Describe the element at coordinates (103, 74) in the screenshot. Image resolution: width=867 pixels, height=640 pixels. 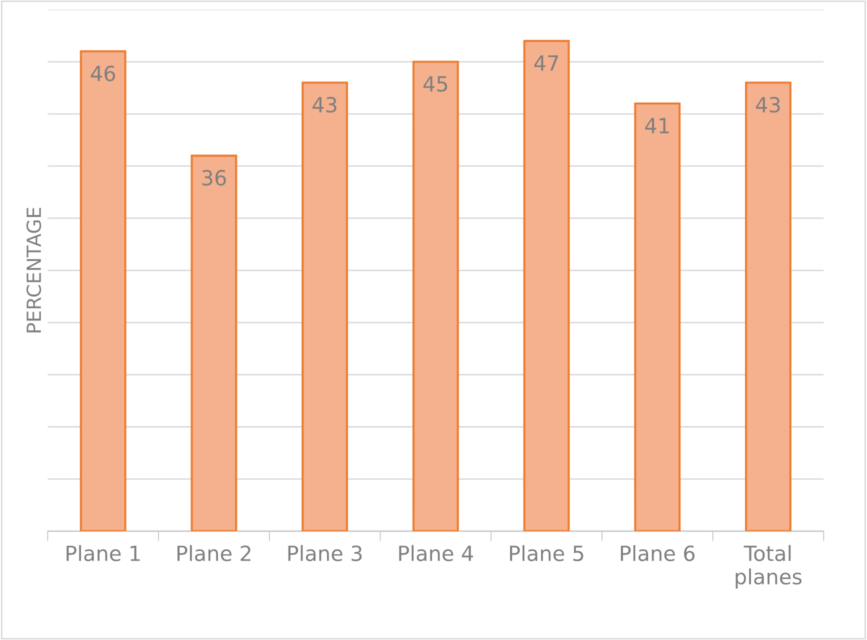
I see `data-label: 46` at that location.